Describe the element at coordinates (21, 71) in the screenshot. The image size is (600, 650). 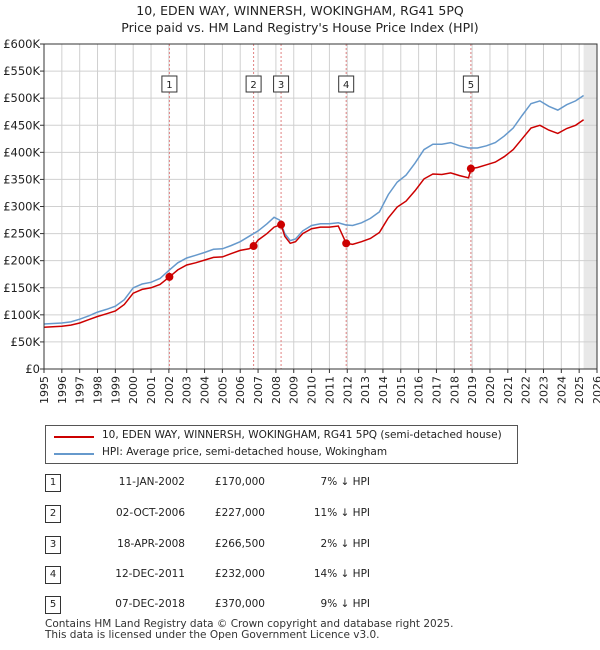
I see `y-tick-label: £550K` at that location.